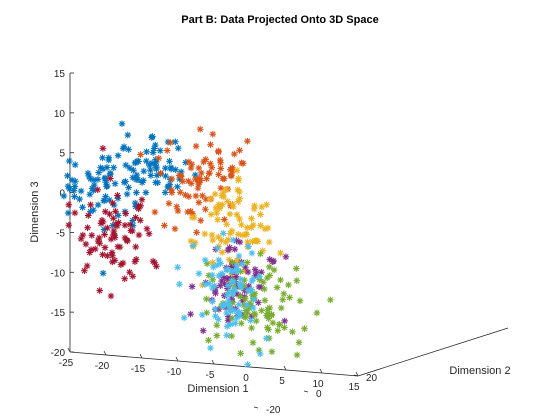 The width and height of the screenshot is (560, 420). What do you see at coordinates (273, 410) in the screenshot?
I see `y-tick-label: -20` at bounding box center [273, 410].